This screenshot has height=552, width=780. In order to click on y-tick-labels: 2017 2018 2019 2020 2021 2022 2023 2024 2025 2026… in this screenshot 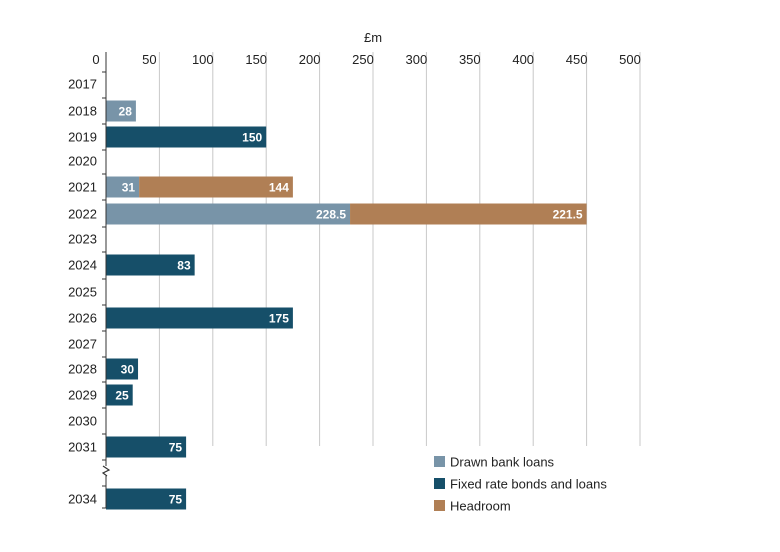, I will do `click(82, 292)`.